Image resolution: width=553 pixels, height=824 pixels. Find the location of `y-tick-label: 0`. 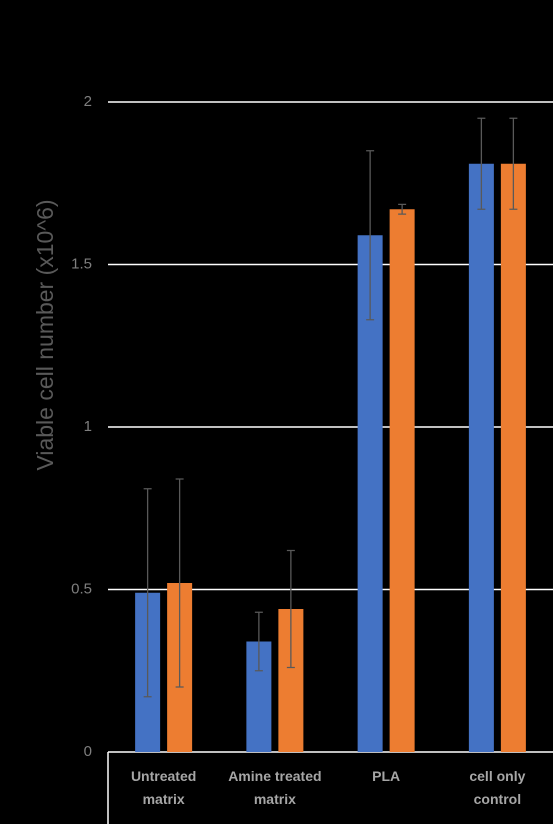

y-tick-label: 0 is located at coordinates (88, 751).